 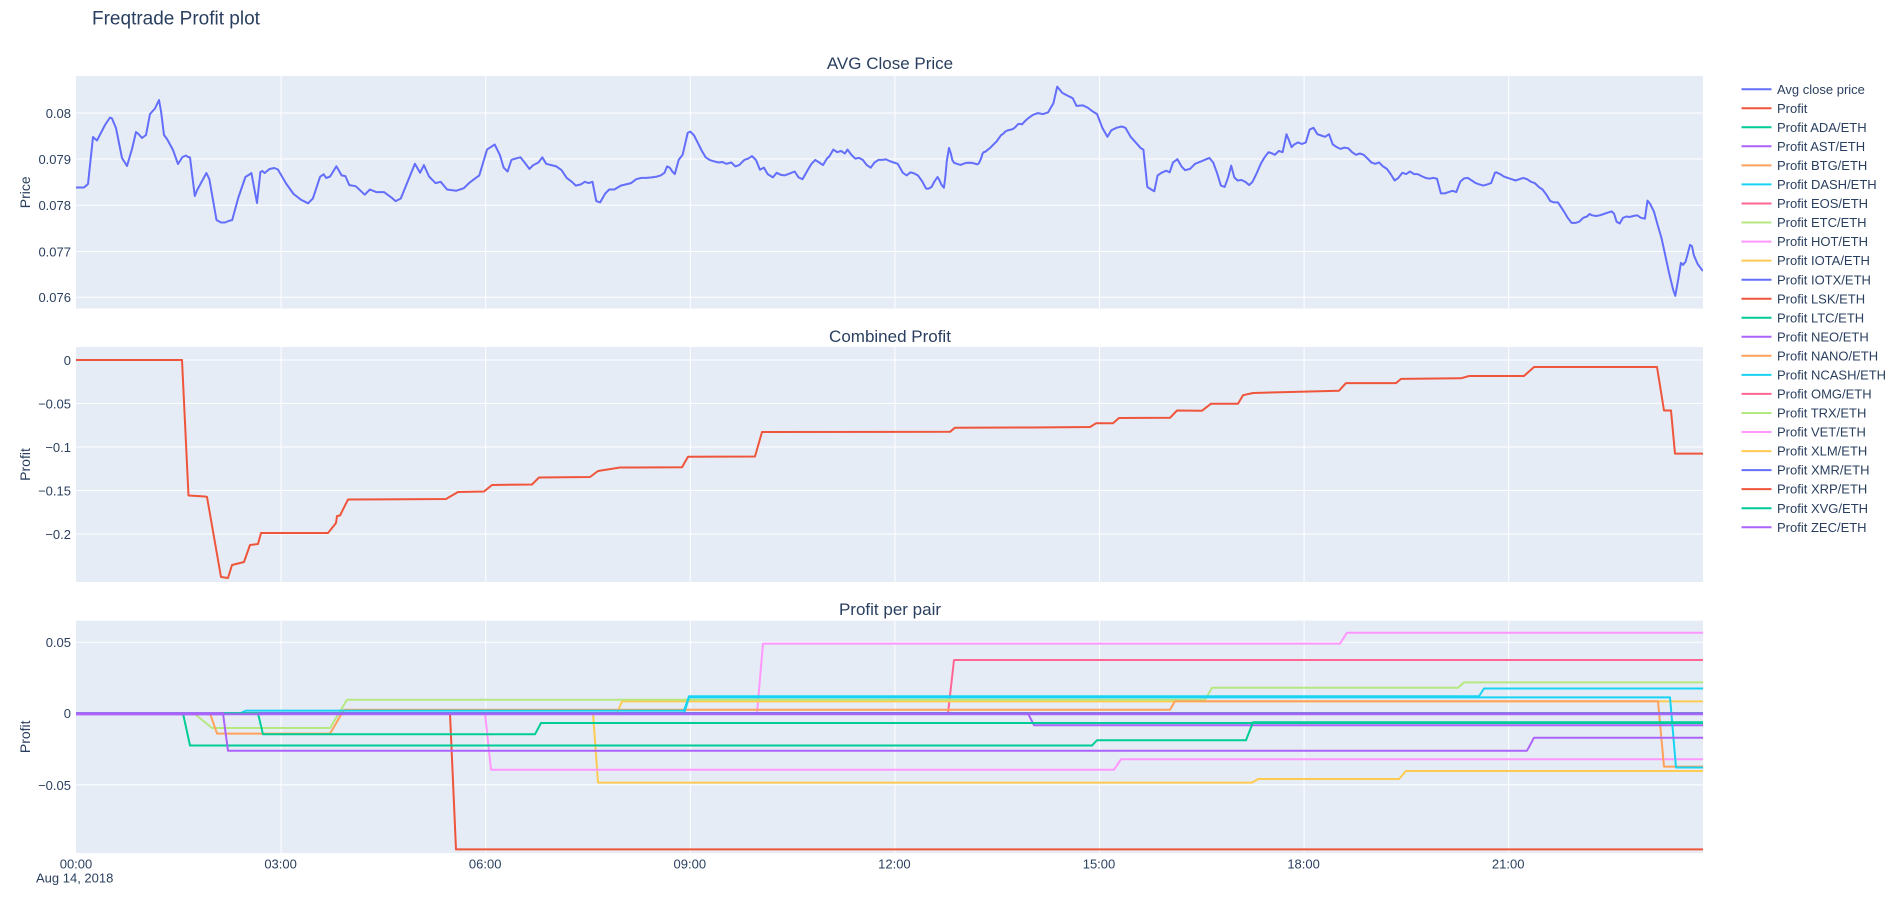 I want to click on svg-text: Profit HOT/ETH, so click(x=1822, y=241).